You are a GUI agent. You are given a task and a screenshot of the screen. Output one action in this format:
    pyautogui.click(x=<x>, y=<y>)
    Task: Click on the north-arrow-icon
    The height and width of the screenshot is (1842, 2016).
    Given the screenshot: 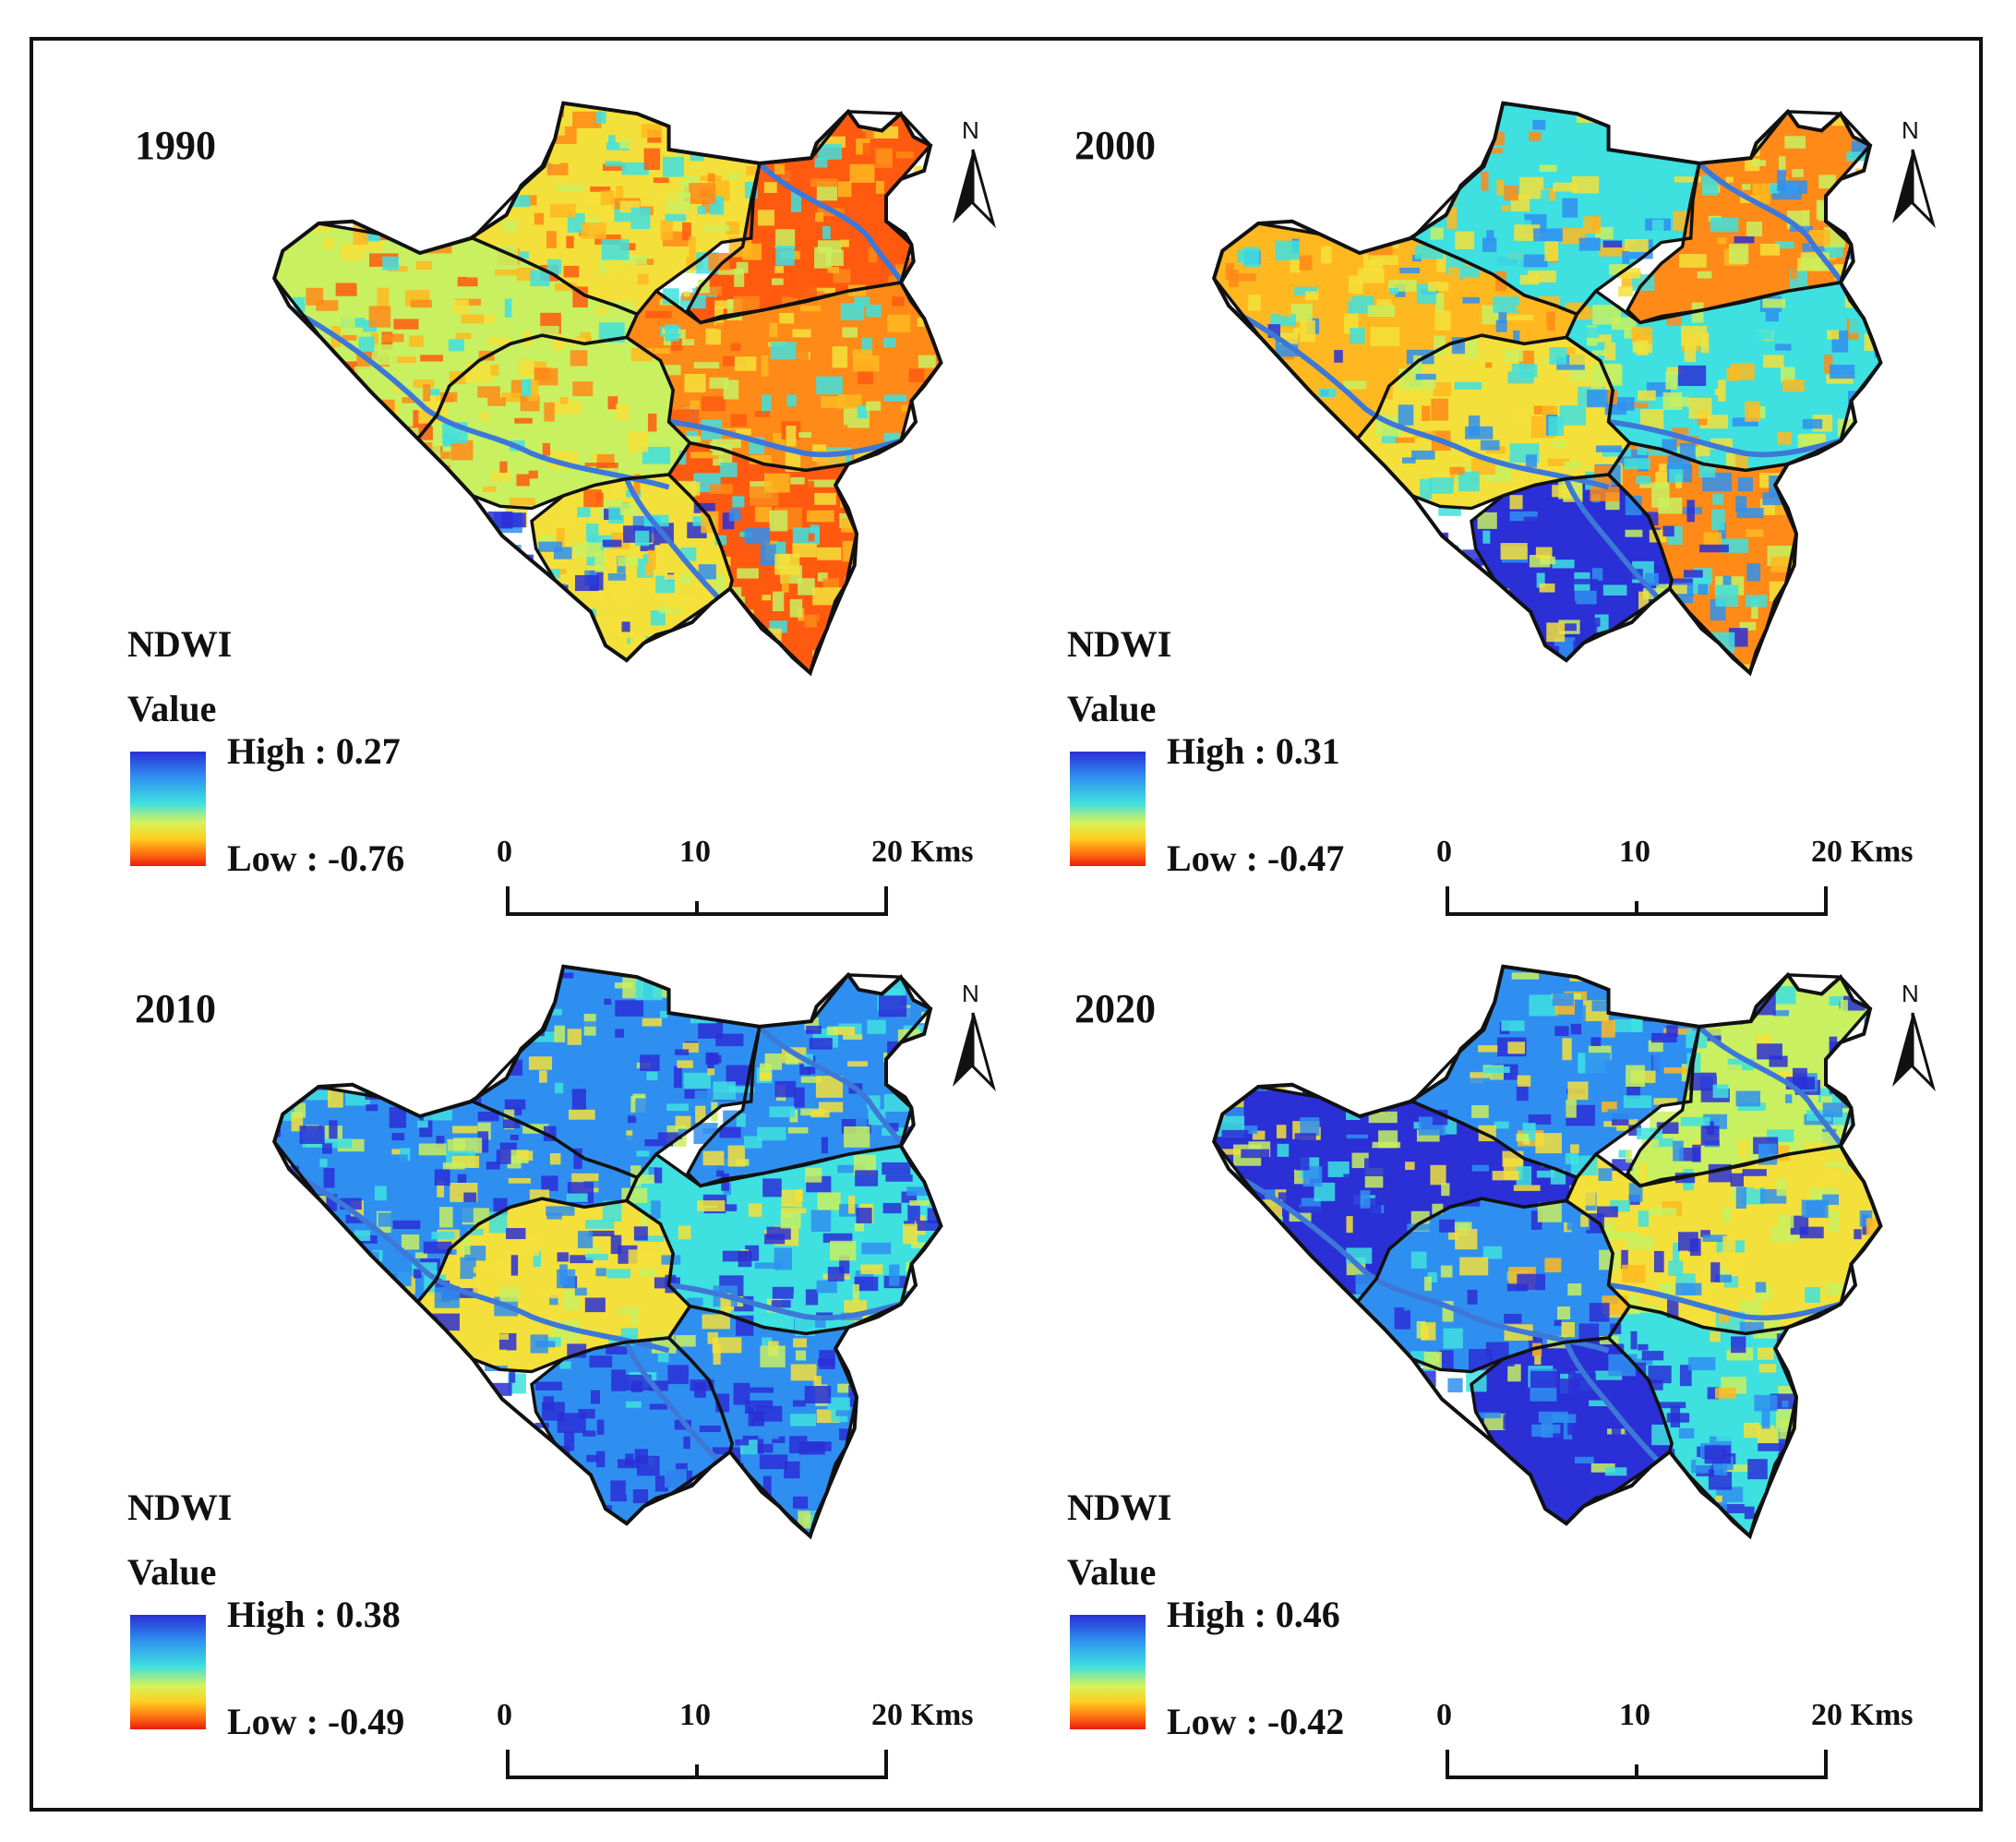 What is the action you would take?
    pyautogui.click(x=1914, y=1052)
    